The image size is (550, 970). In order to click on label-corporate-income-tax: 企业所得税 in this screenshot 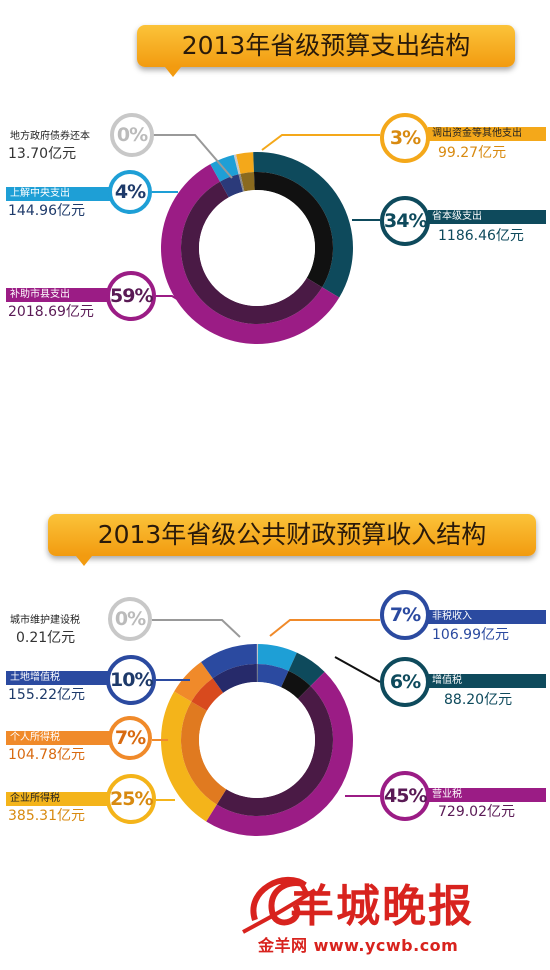, I will do `click(58, 799)`.